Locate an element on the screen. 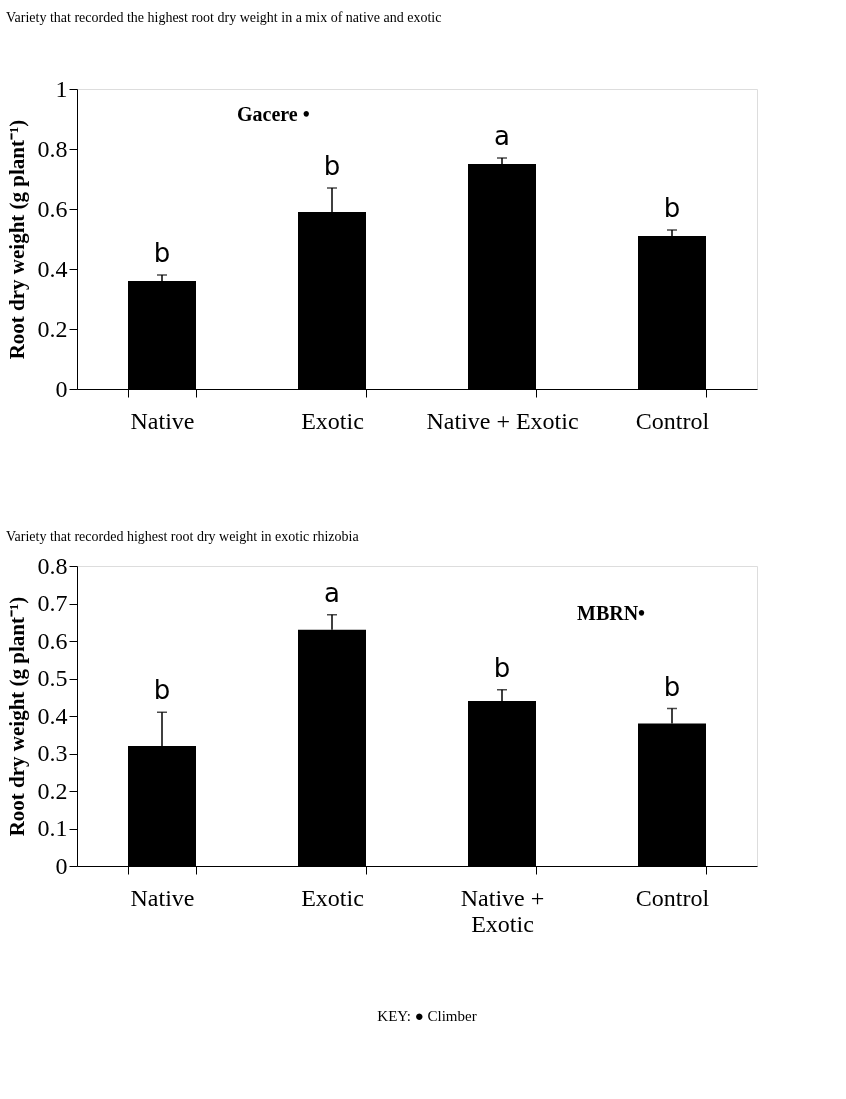 The height and width of the screenshot is (1099, 846). chart-title: Variety that recorded the highest root dry weight in a mix of native and exotic is located at coordinates (224, 17).